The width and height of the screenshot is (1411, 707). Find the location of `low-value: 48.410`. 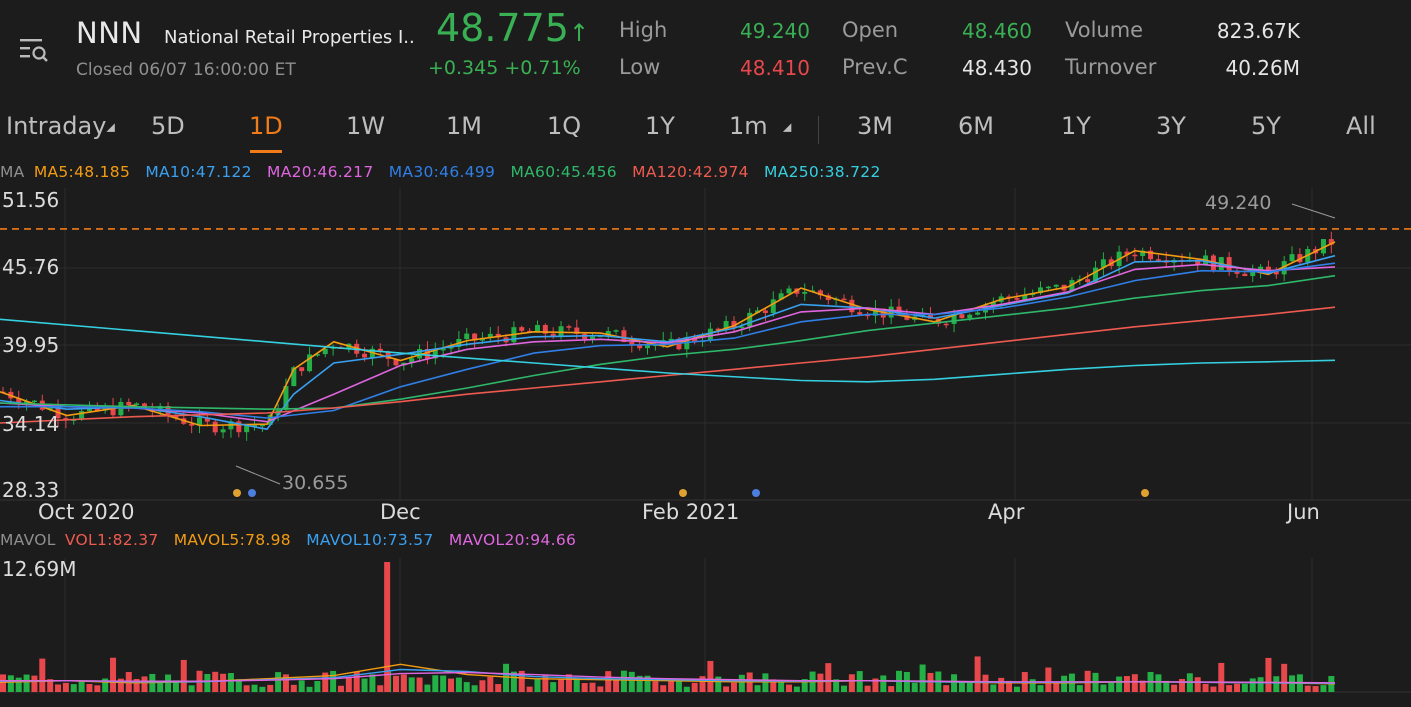

low-value: 48.410 is located at coordinates (775, 68).